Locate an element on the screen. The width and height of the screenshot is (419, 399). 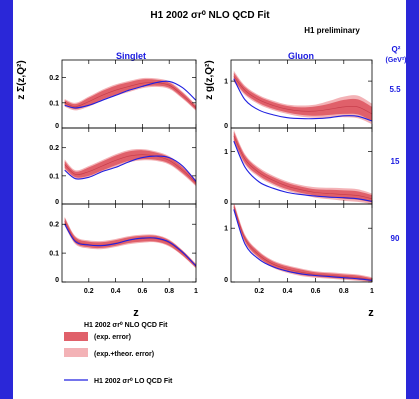
panel-gluon-q2-15: 01 is located at coordinates (298, 167).